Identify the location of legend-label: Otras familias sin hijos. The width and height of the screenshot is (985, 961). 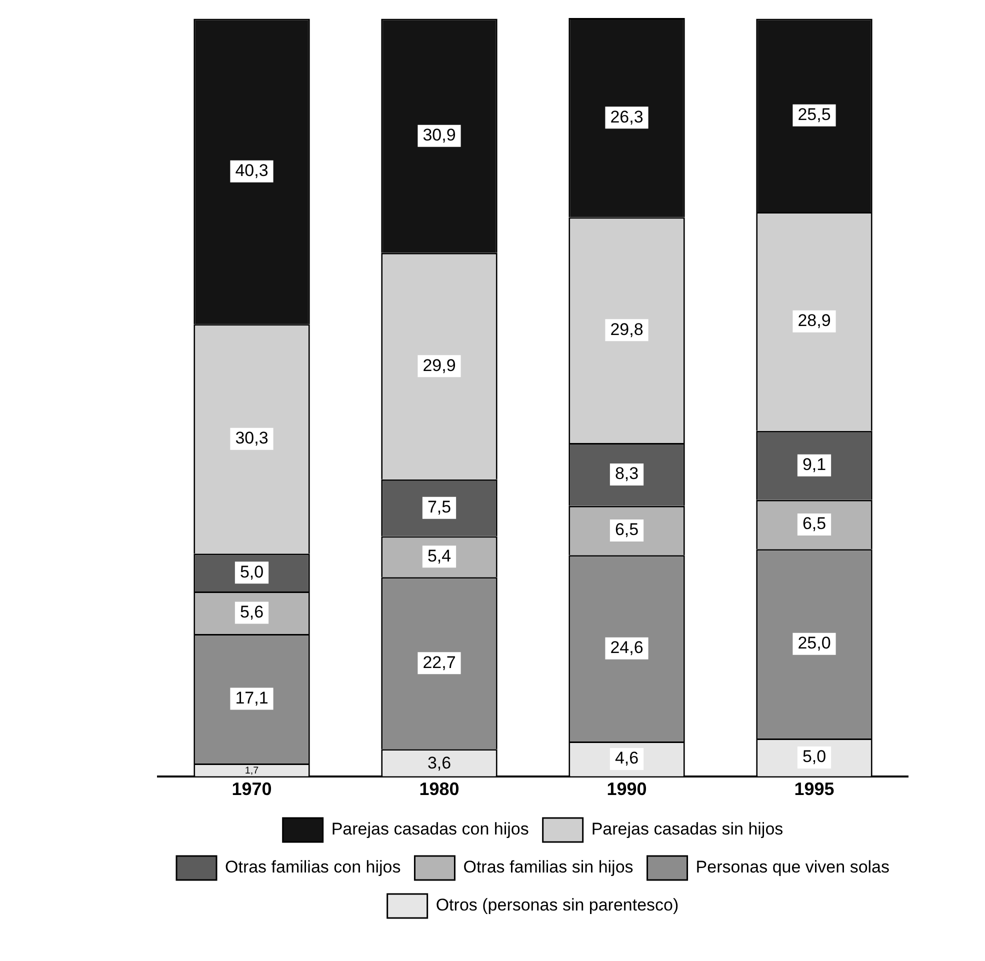
(548, 867).